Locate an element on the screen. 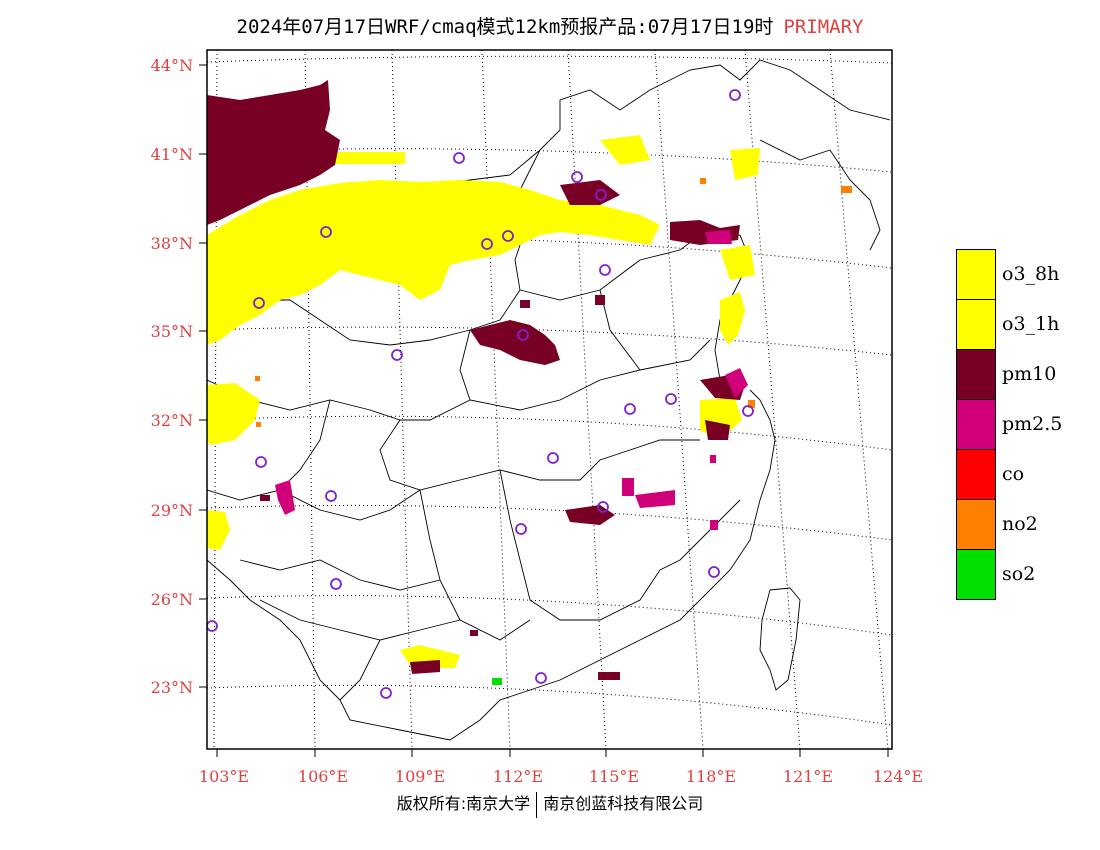  lat-label: 32°N is located at coordinates (172, 420).